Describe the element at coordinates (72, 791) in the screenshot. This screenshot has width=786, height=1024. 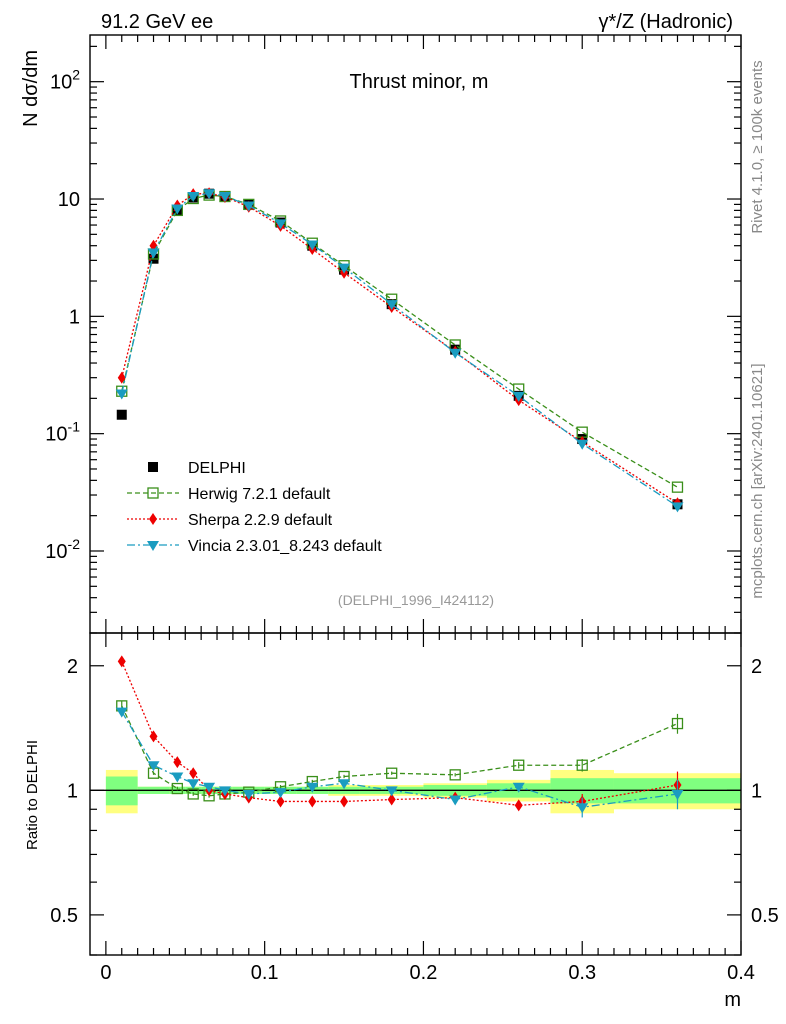
I see `ratio-y-tick-label: 1` at that location.